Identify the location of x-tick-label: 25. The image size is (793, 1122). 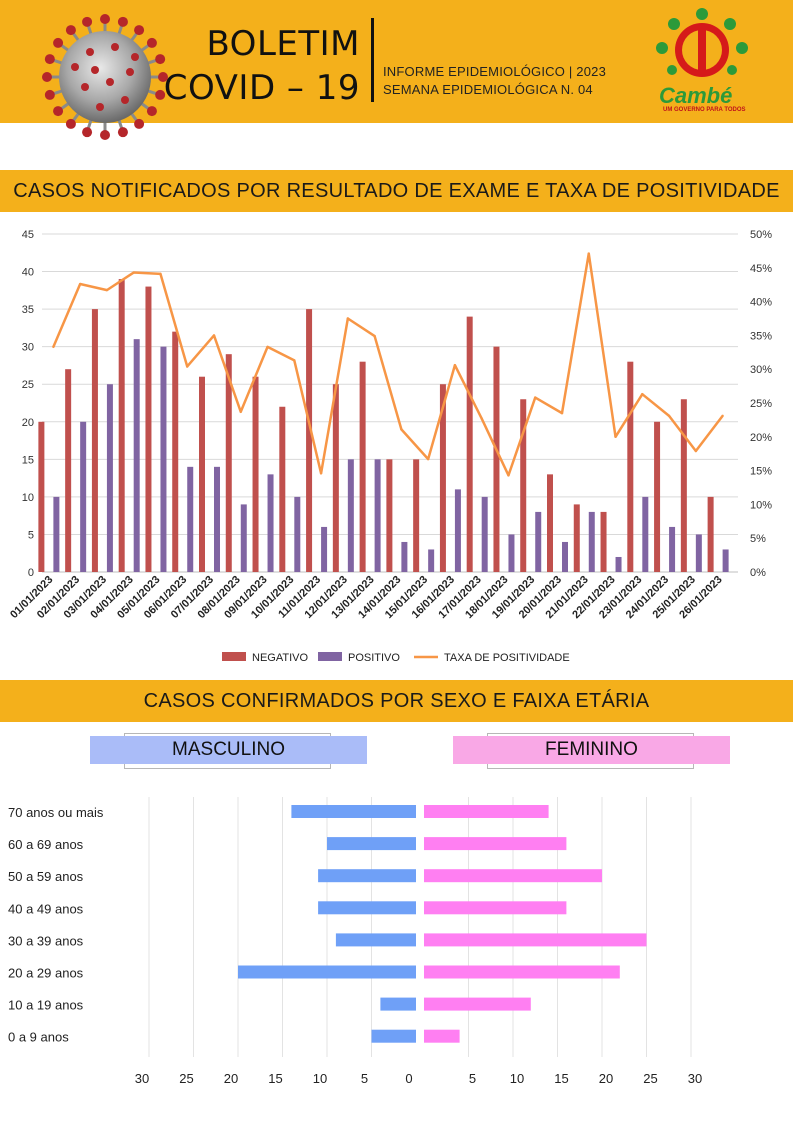
(650, 1078).